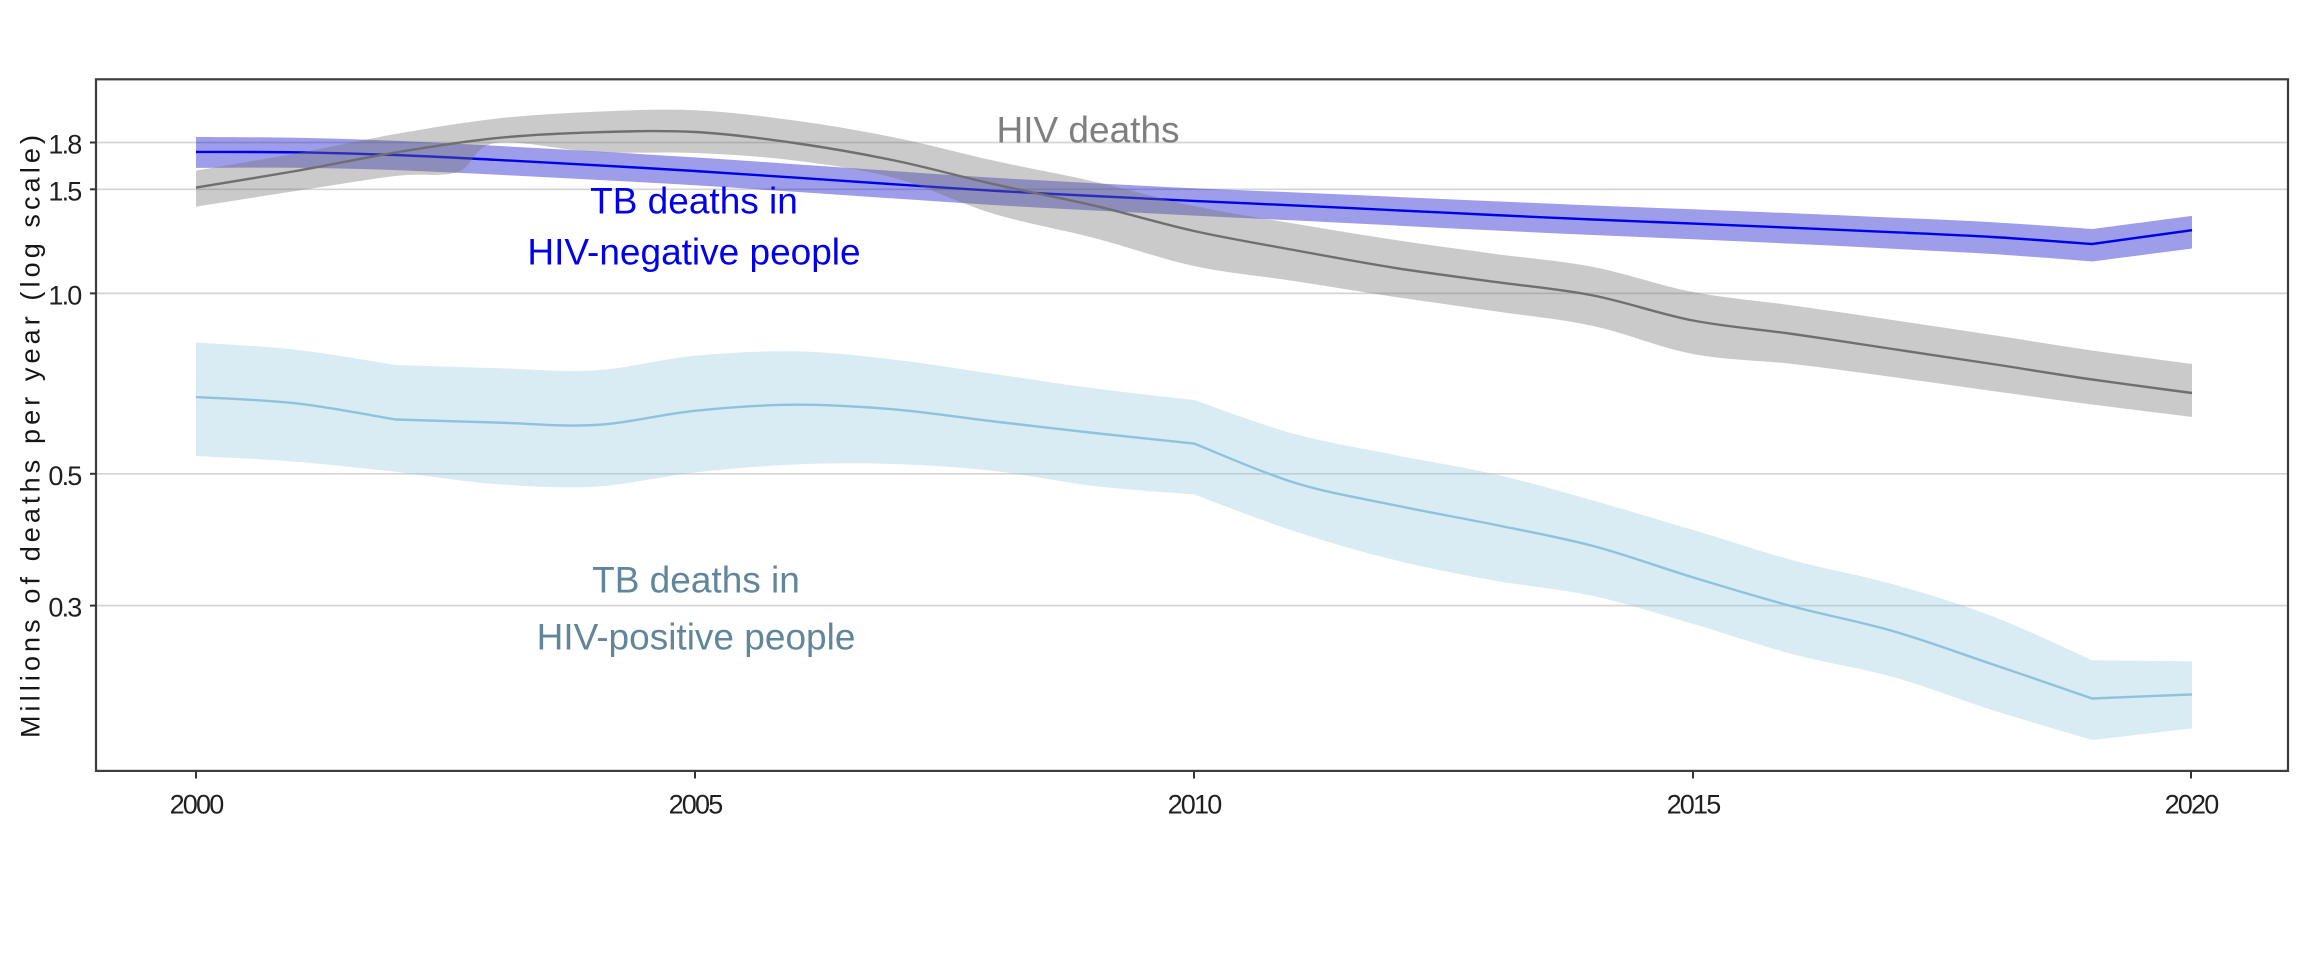 Image resolution: width=2304 pixels, height=960 pixels. Describe the element at coordinates (1195, 805) in the screenshot. I see `svg-text: 2010` at that location.